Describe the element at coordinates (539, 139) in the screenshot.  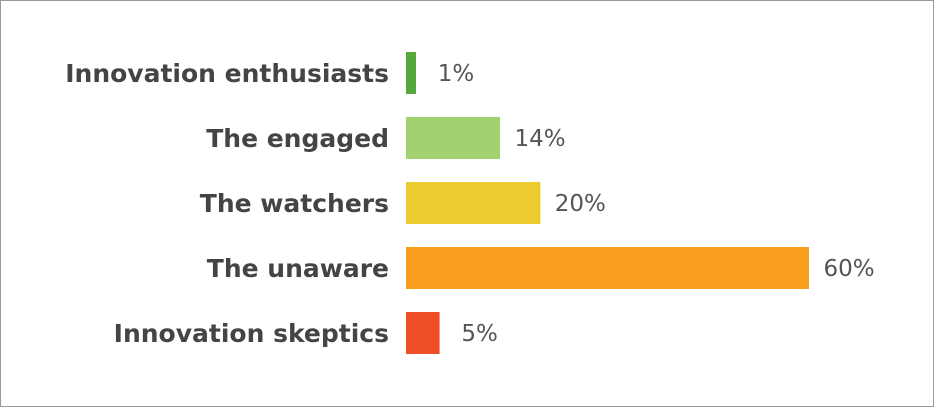
I see `value-label-the-engaged: 14%` at that location.